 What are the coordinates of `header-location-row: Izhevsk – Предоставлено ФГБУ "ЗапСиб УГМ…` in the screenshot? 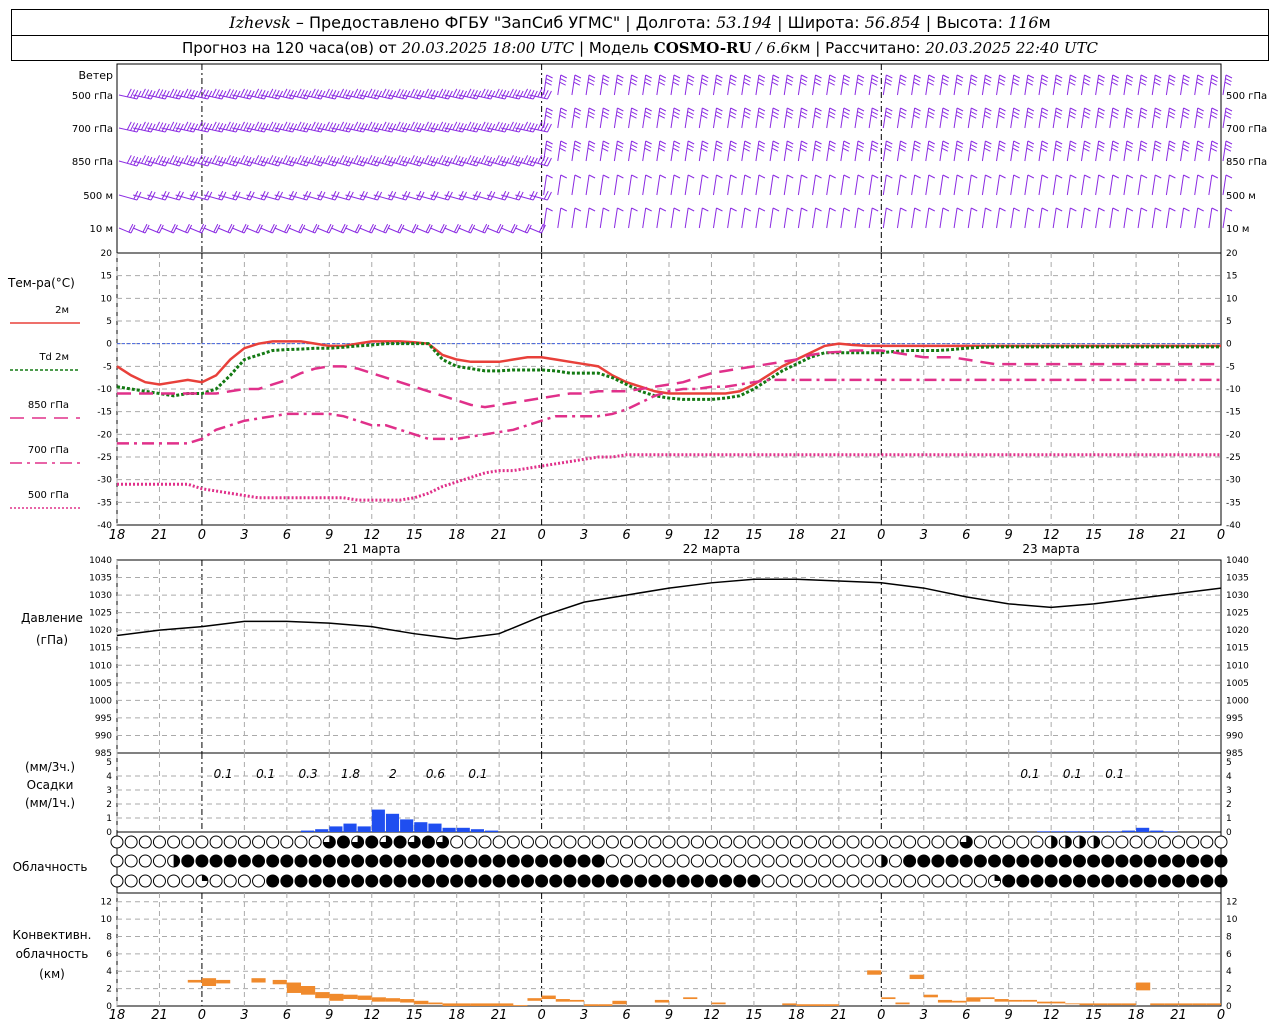 It's located at (640, 23).